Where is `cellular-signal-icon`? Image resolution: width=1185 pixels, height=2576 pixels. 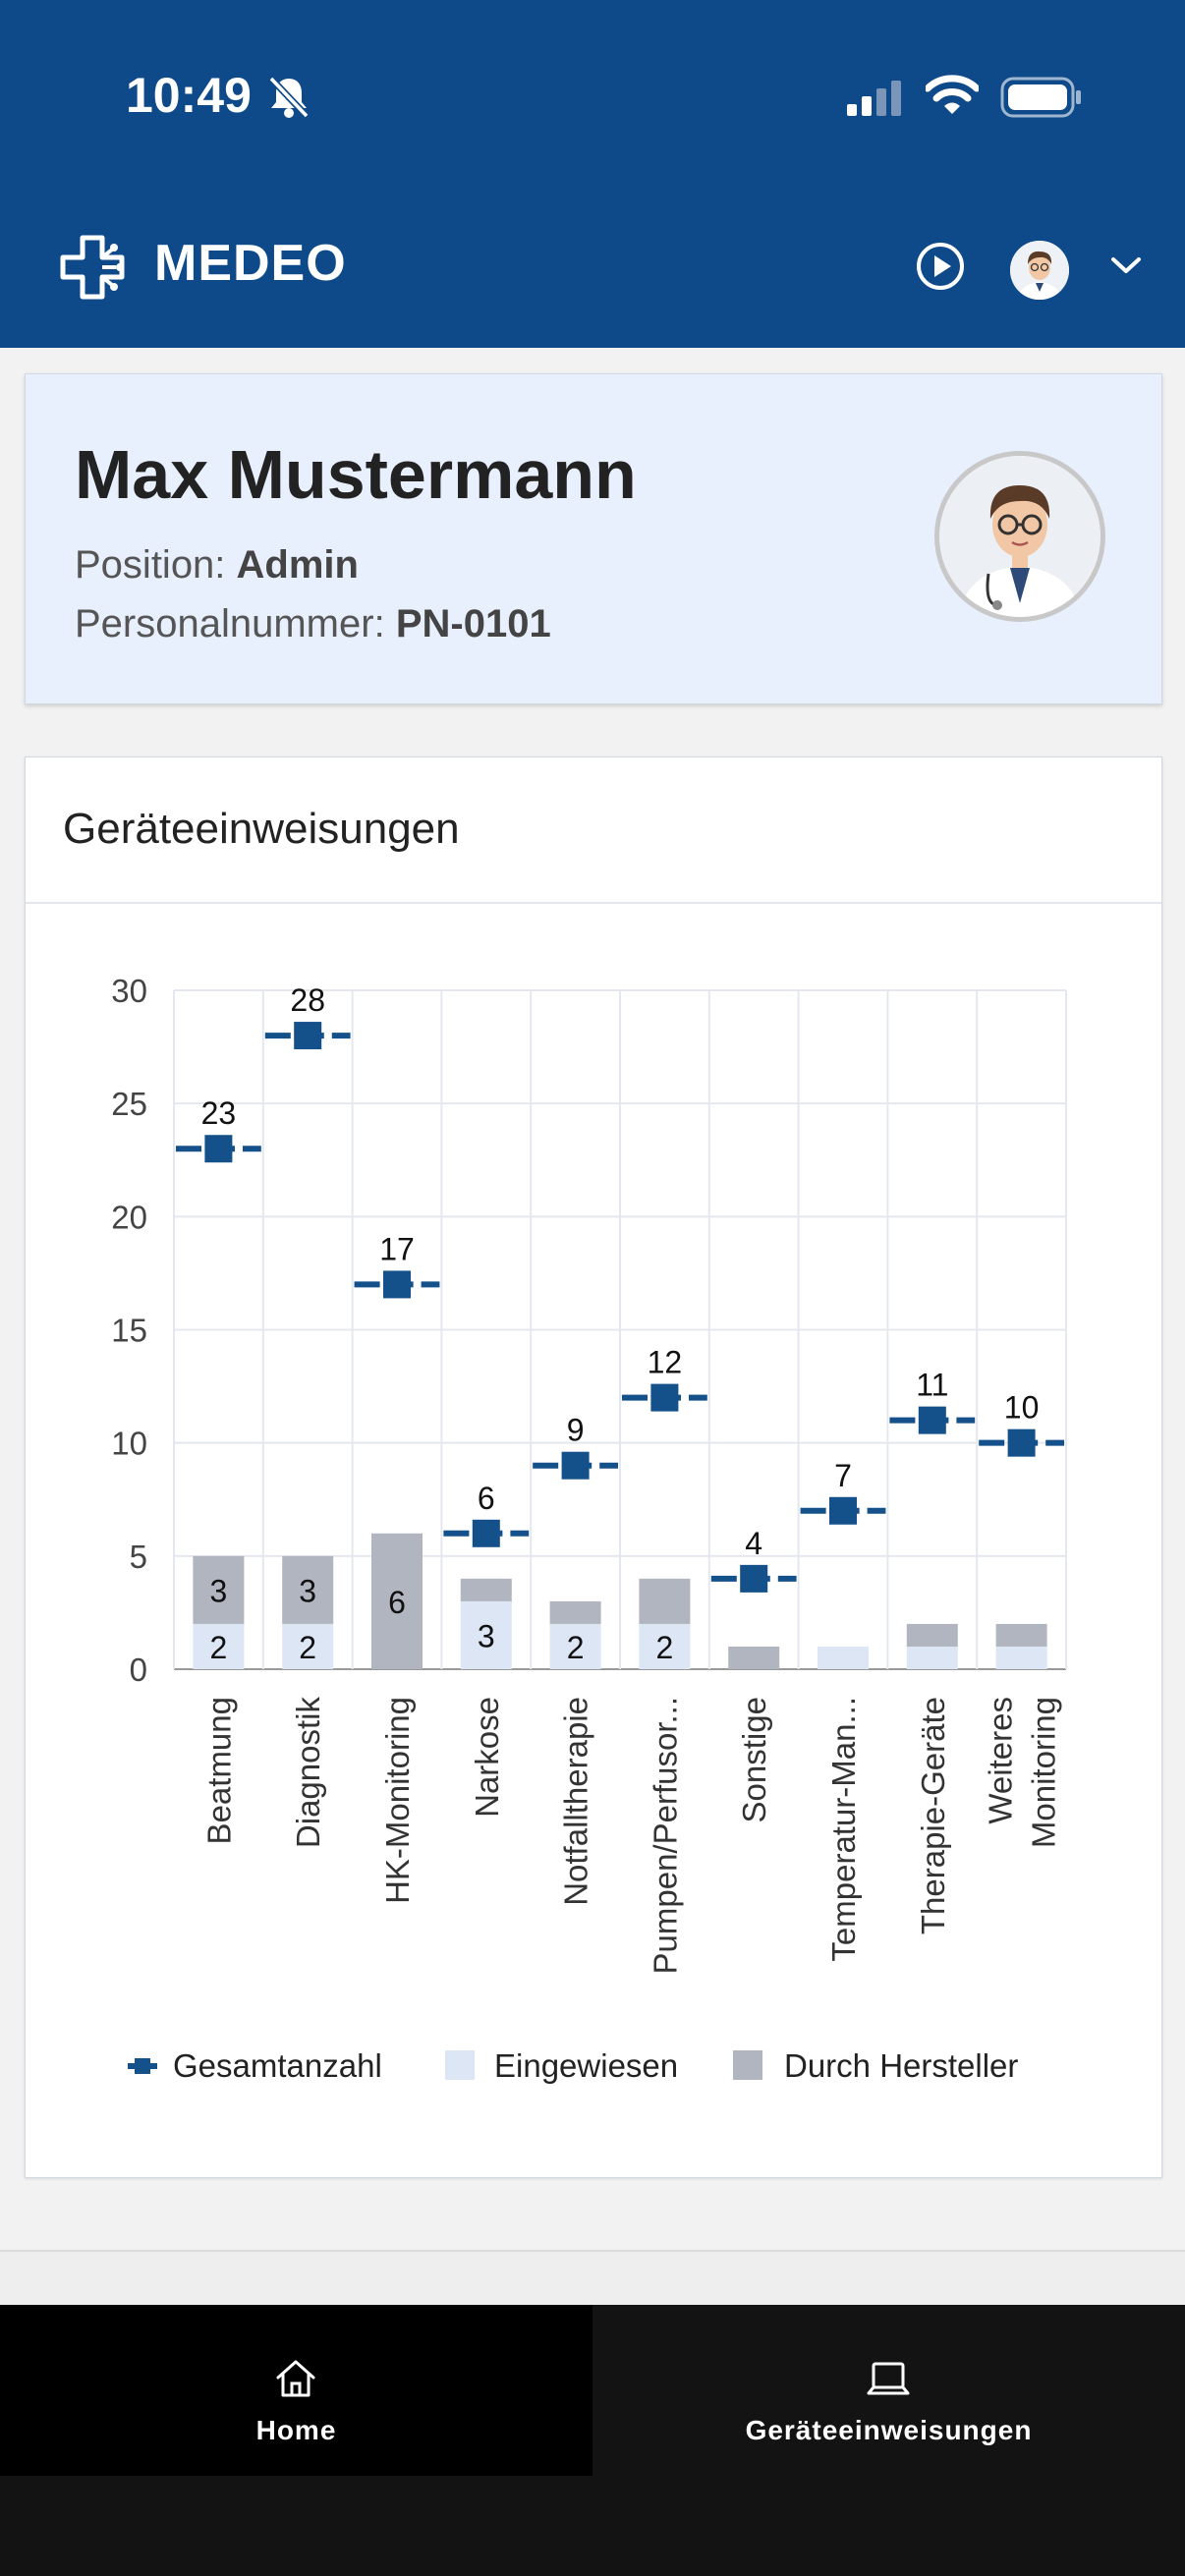 cellular-signal-icon is located at coordinates (874, 98).